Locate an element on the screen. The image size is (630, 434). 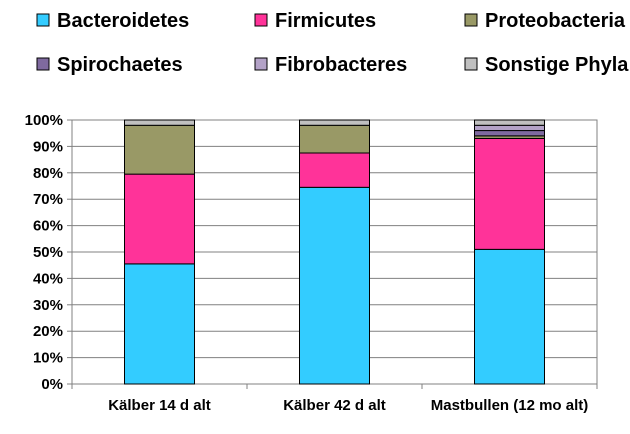
legend-swatch-proteobacteria is located at coordinates (471, 20).